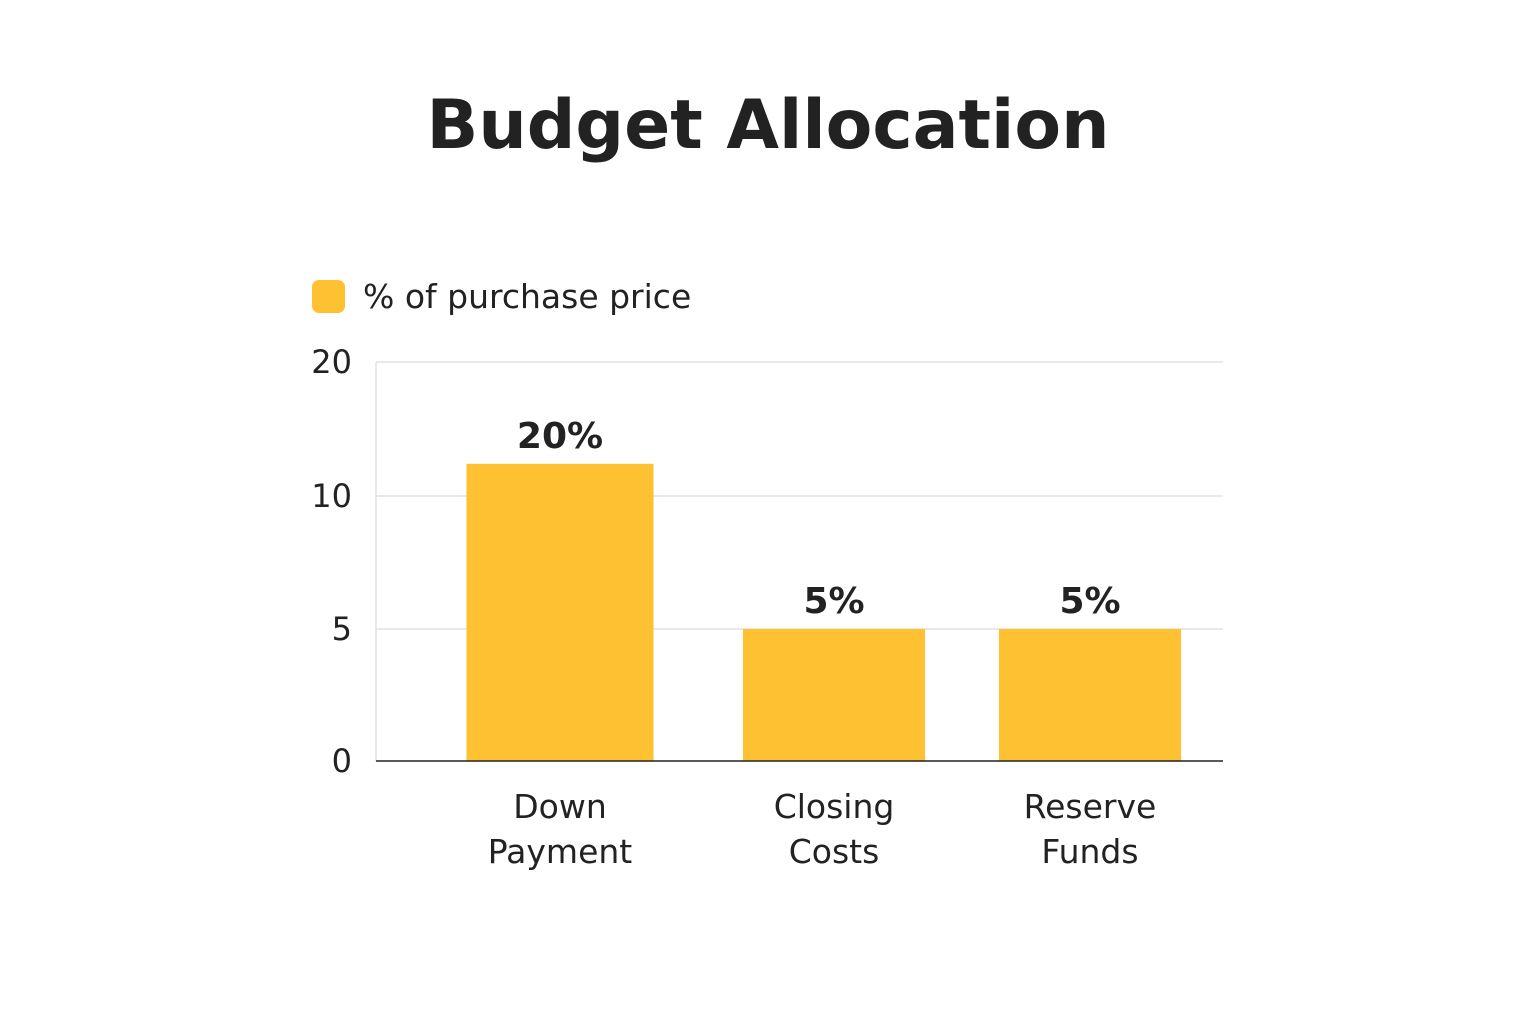 The height and width of the screenshot is (1024, 1536). I want to click on bar-value-label: 20%, so click(560, 436).